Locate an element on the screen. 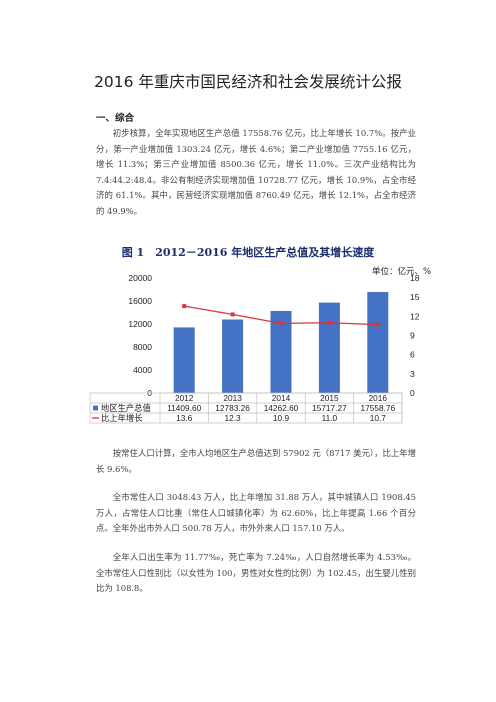  document-title: 2016 年重庆市国民经济和社会发展统计公报 is located at coordinates (248, 82).